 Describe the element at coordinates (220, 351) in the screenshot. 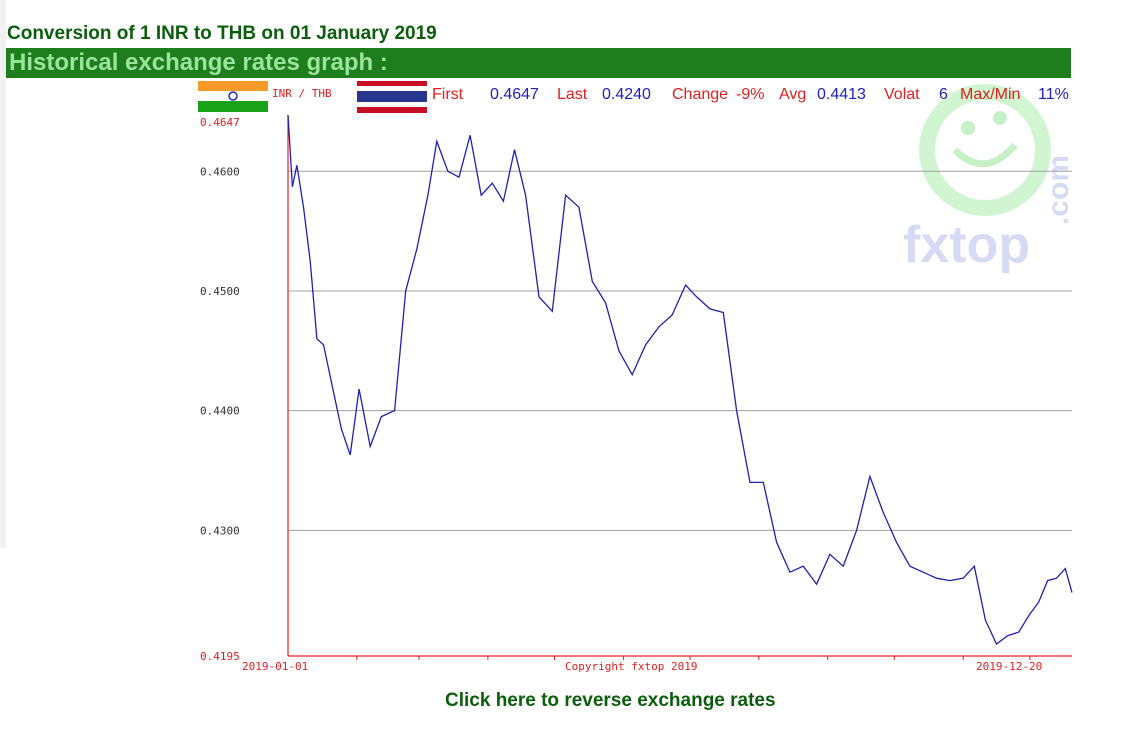

I see `y-axis-labels: 0.4600 0.4500 0.4400 0.4300` at that location.